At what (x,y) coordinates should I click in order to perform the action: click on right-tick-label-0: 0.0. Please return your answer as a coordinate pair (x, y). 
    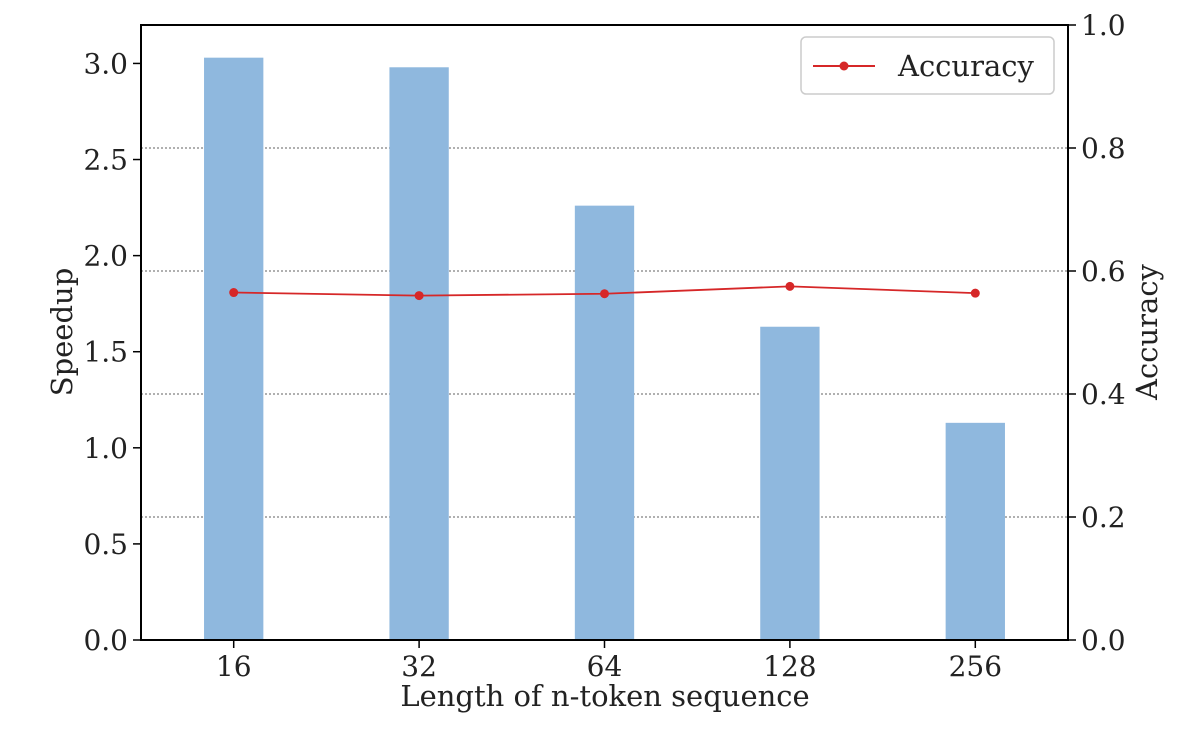
    Looking at the image, I should click on (1103, 640).